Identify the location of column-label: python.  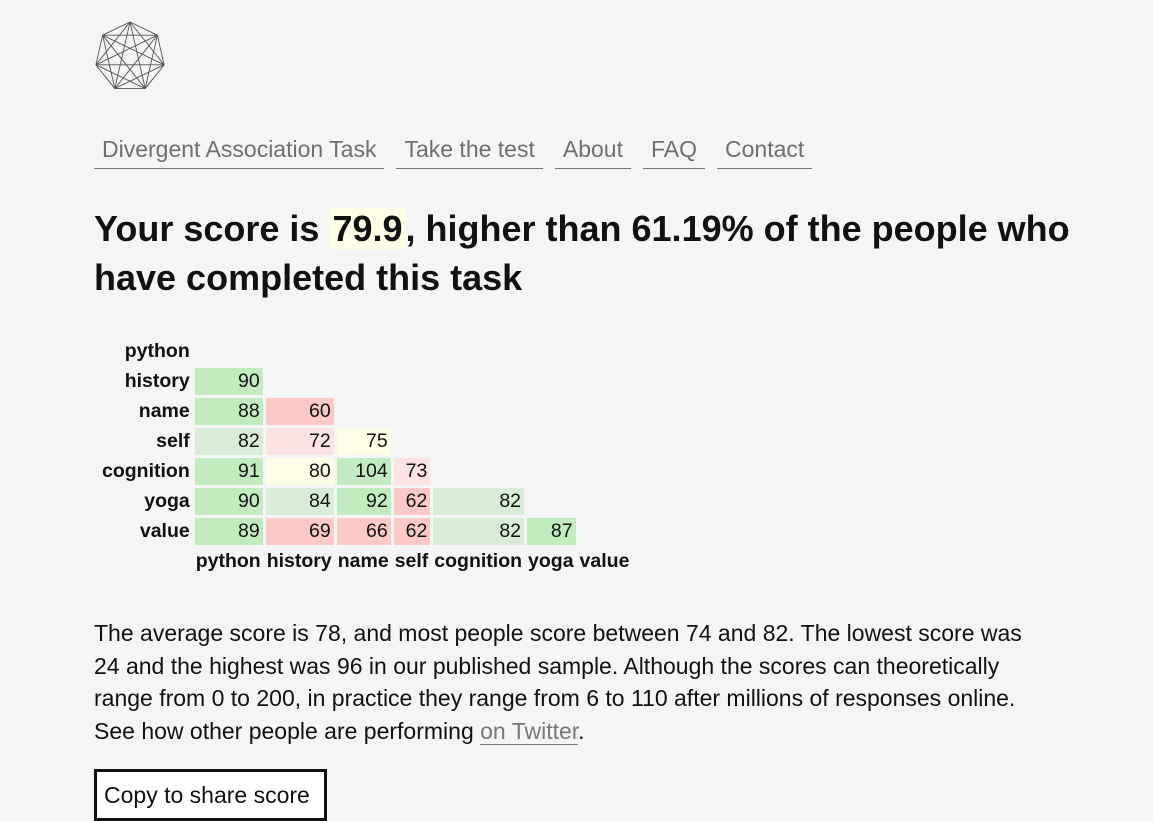
(228, 561).